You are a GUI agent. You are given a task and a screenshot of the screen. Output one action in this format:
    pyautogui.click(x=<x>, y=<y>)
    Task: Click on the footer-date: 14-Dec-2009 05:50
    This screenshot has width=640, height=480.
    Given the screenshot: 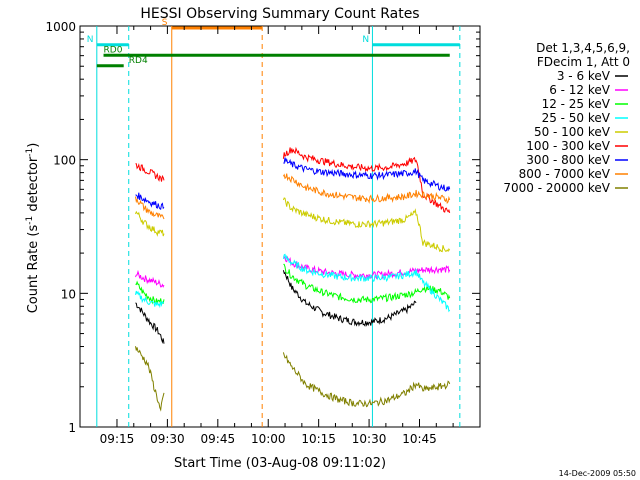 What is the action you would take?
    pyautogui.click(x=597, y=473)
    